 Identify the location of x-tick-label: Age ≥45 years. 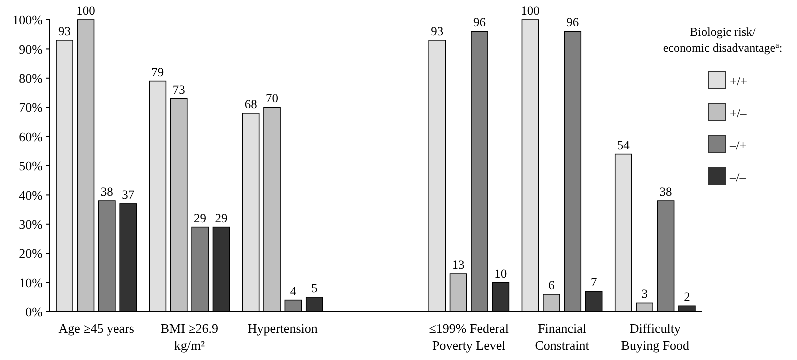
(96, 328).